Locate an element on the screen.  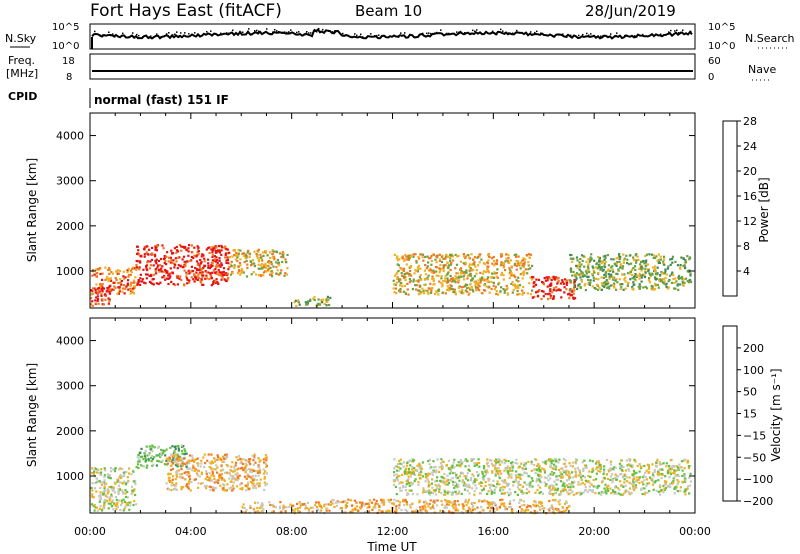
velocity-ylabel: Slant Range [km] is located at coordinates (32, 415).